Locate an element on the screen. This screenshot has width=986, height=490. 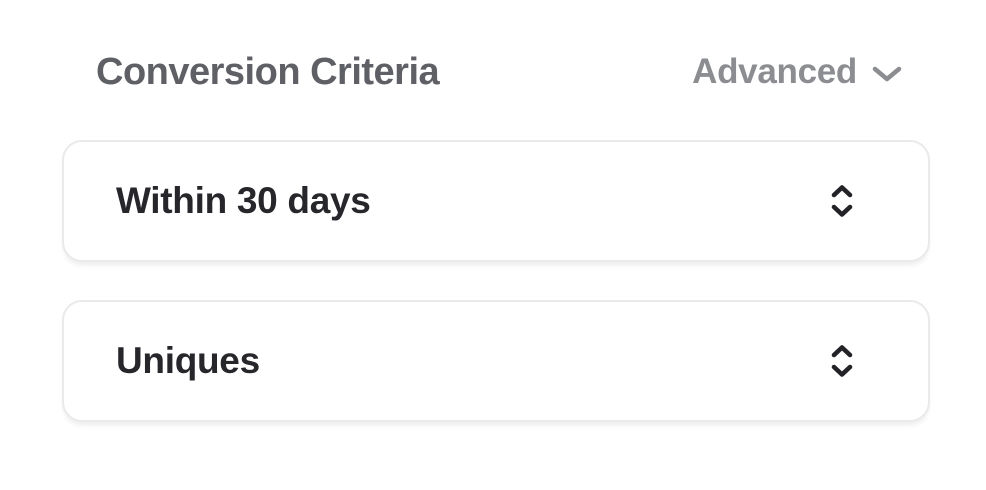
advanced-toggle-button: Advanced is located at coordinates (797, 72).